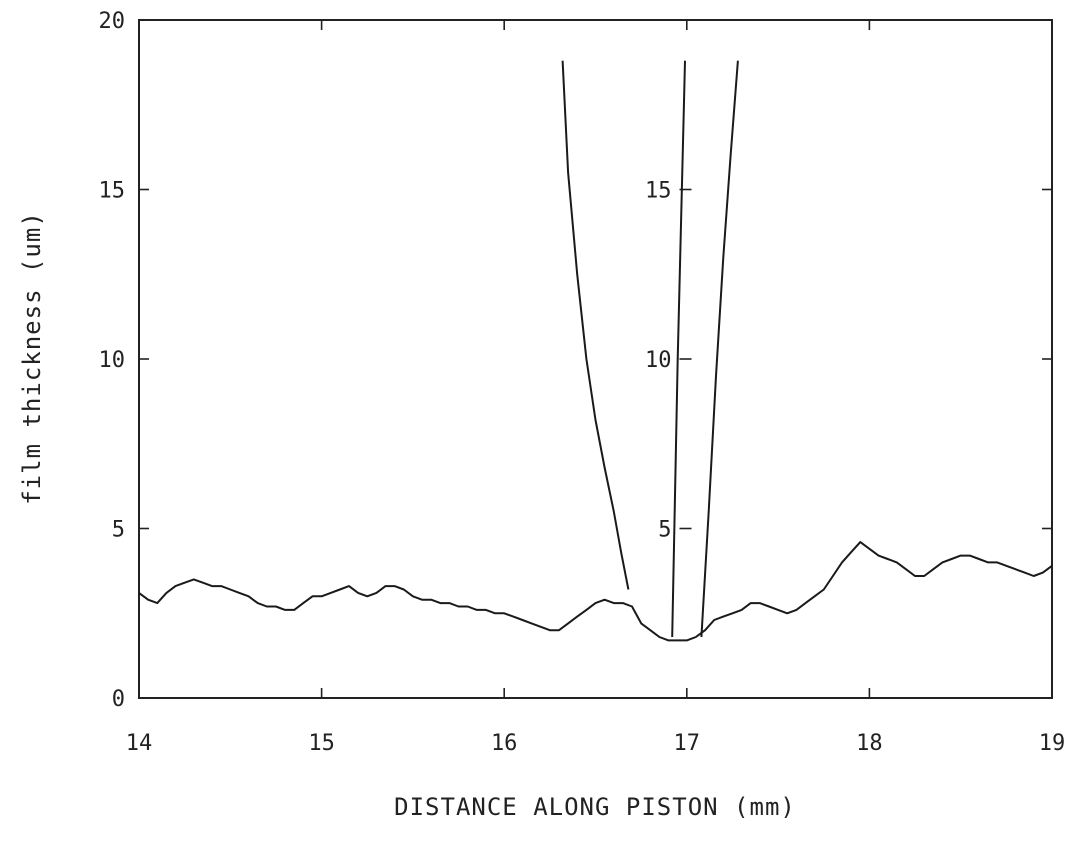 This screenshot has width=1079, height=854. I want to click on y-tick-label: 0, so click(118, 699).